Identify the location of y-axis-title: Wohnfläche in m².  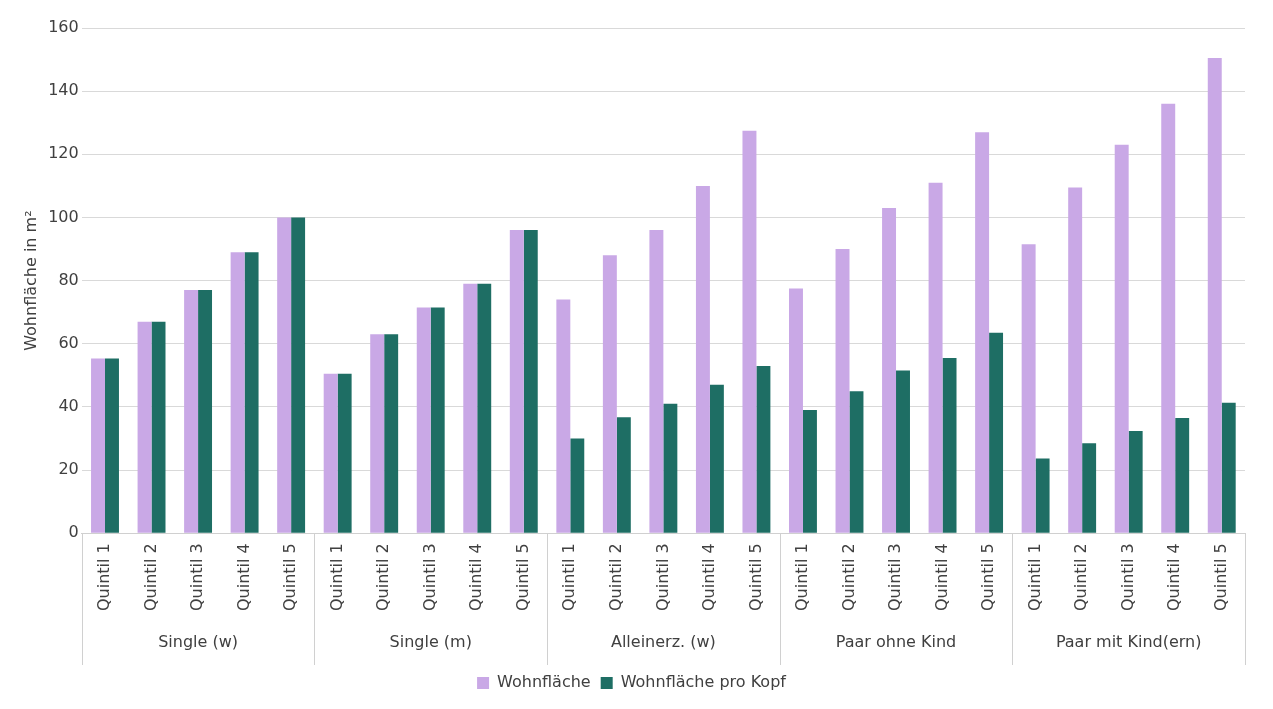
(30, 280).